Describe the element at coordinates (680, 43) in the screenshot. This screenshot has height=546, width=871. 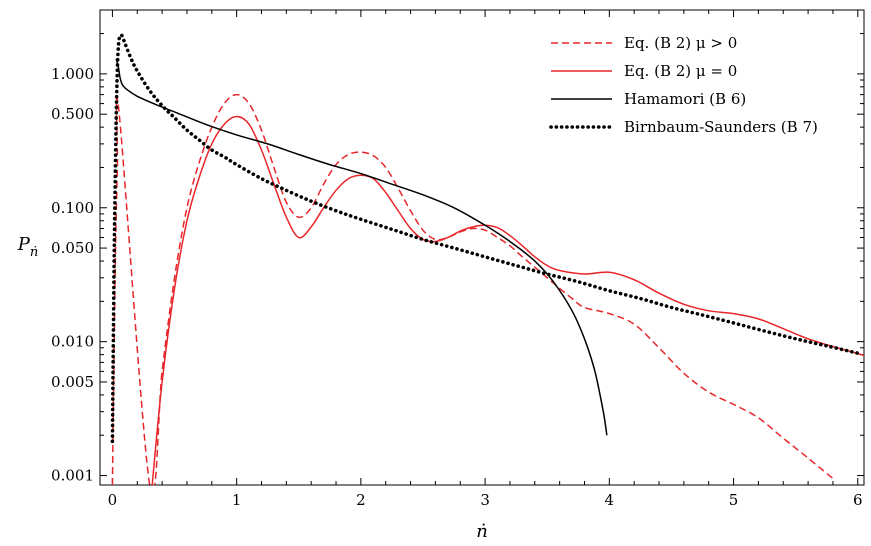
I see `legend-label: Eq. (B 2) μ > 0` at that location.